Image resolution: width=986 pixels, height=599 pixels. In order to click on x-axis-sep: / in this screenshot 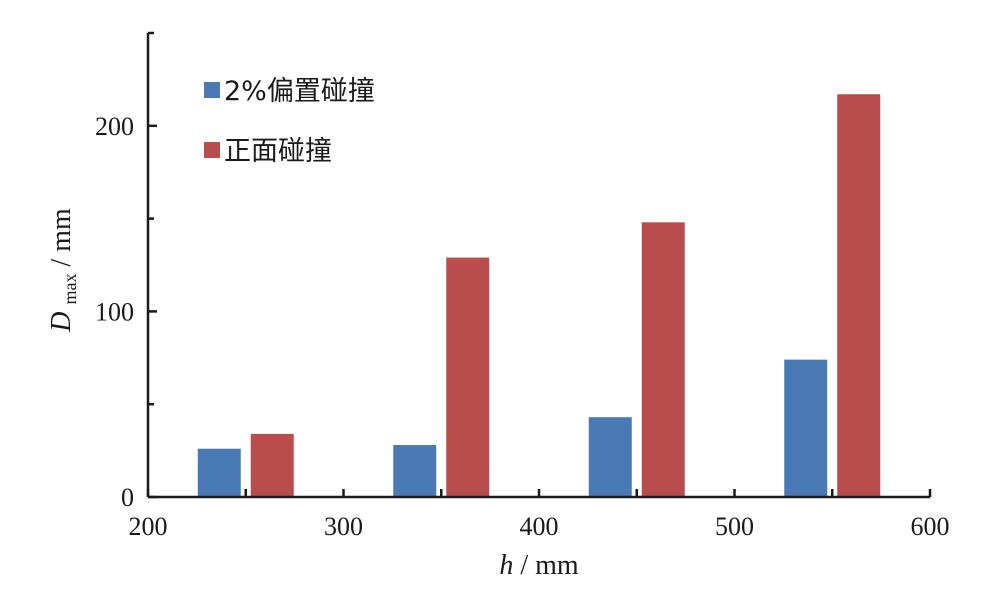, I will do `click(527, 565)`.